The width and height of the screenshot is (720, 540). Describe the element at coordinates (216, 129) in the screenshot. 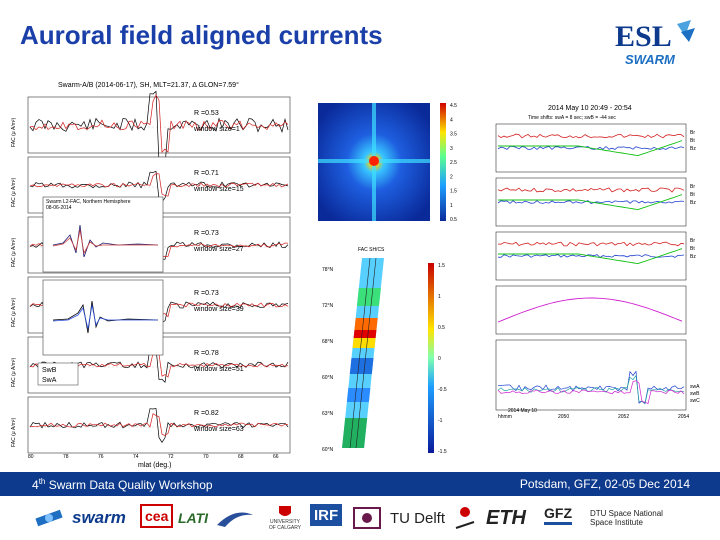

I see `fac-panel-window: window size=1` at that location.